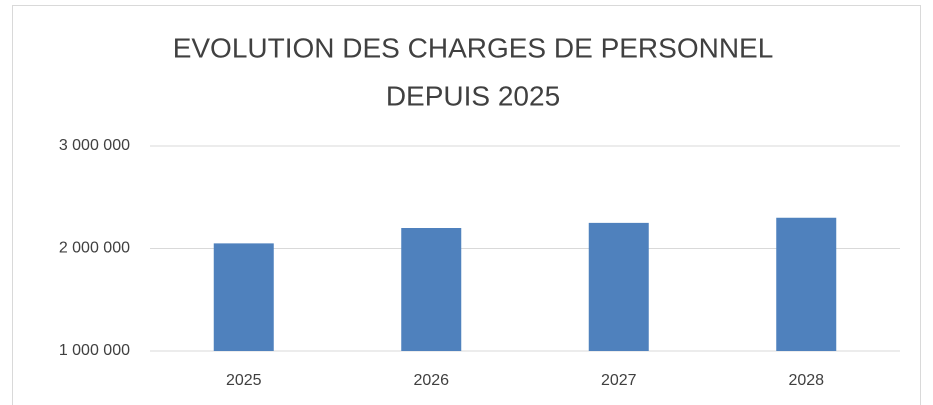  I want to click on x-tick-label: 2025, so click(244, 380).